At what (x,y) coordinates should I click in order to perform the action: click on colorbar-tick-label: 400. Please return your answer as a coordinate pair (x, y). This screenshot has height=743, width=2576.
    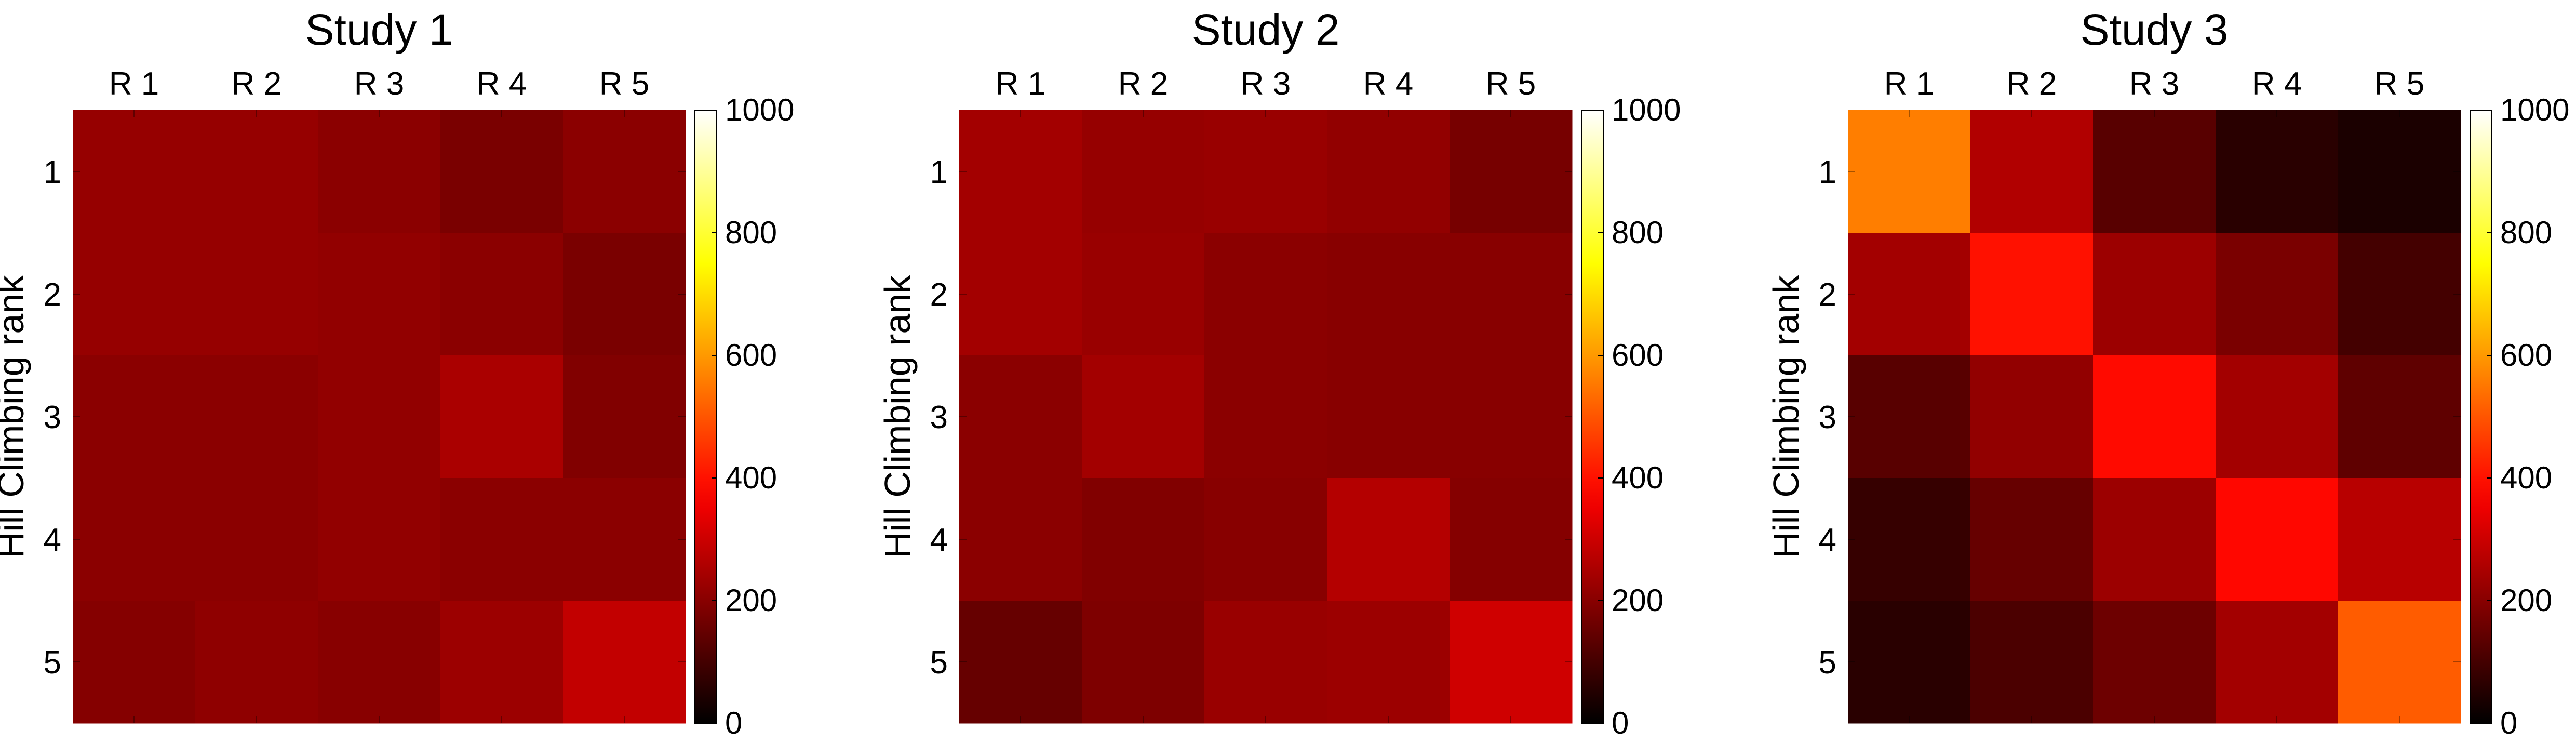
    Looking at the image, I should click on (751, 477).